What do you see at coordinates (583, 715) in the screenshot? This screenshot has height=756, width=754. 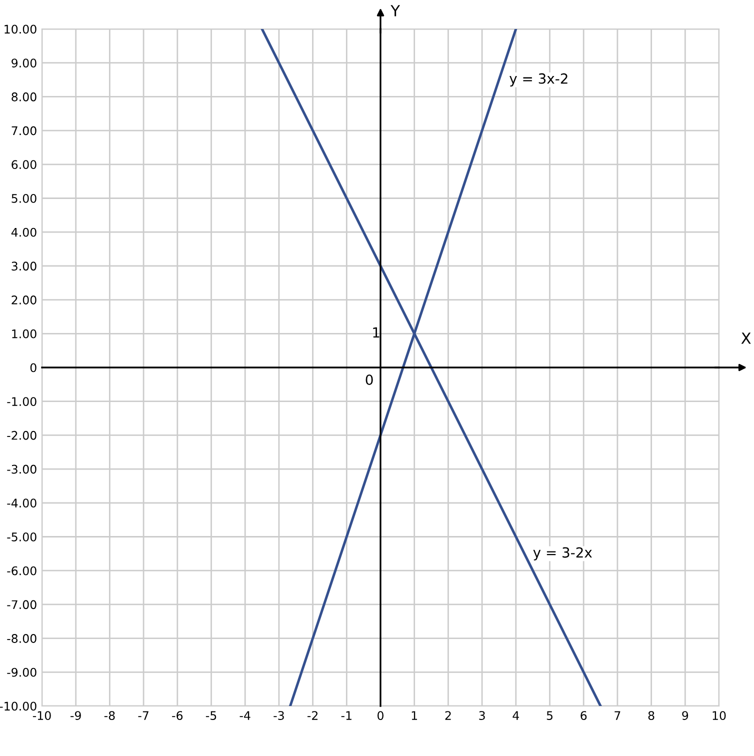 I see `x-tick-label: 6` at bounding box center [583, 715].